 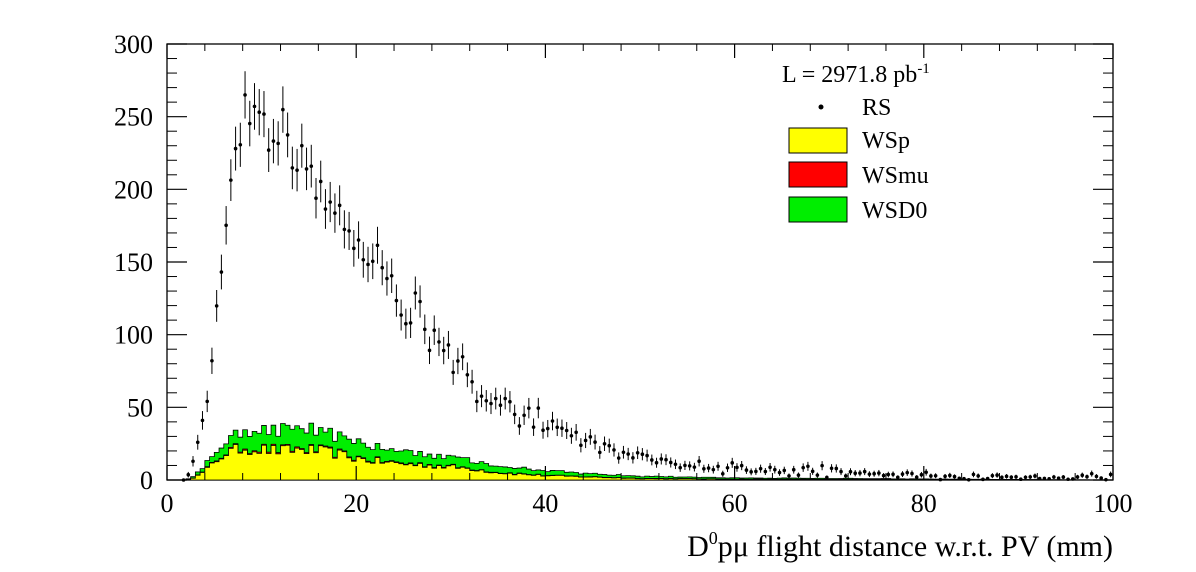 What do you see at coordinates (818, 140) in the screenshot?
I see `legend-swatch-wsp` at bounding box center [818, 140].